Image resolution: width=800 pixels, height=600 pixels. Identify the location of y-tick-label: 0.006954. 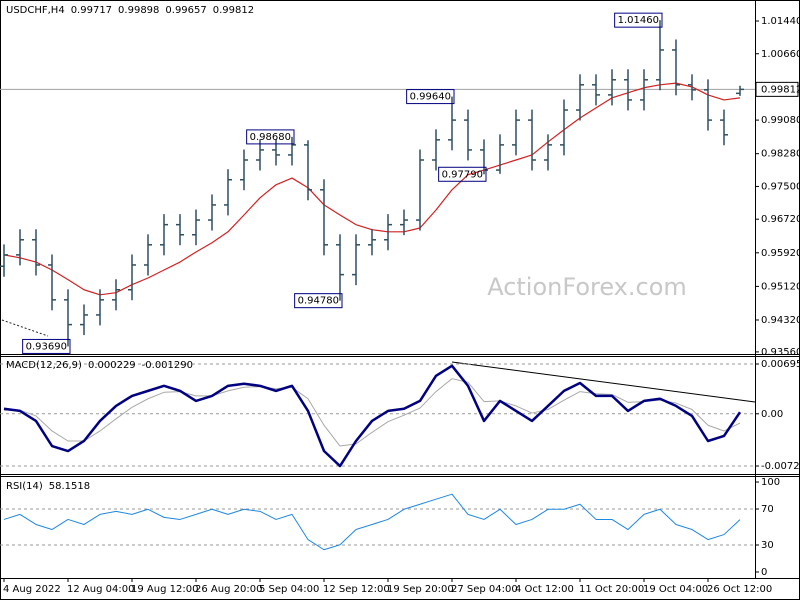
(780, 364).